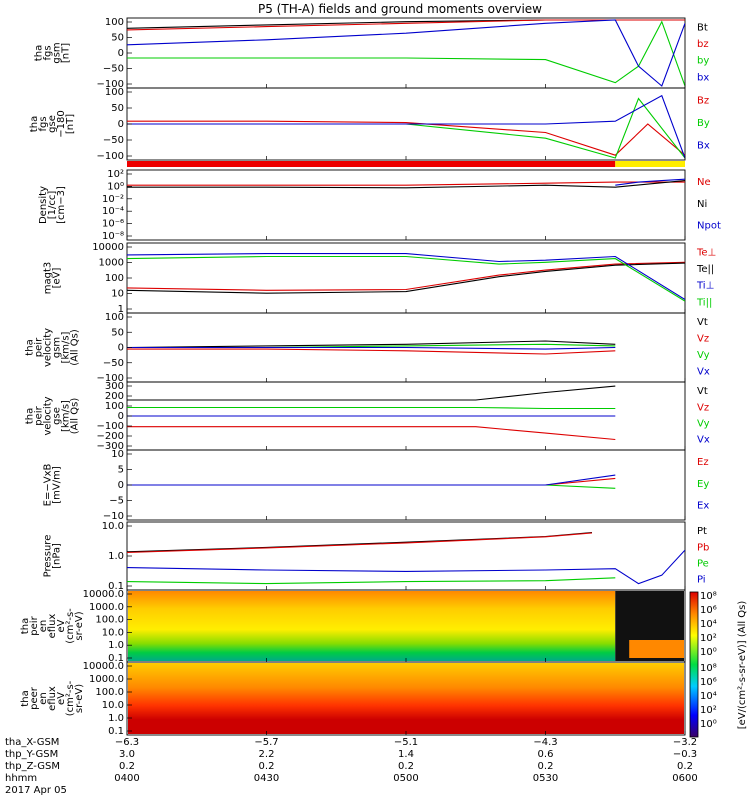 This screenshot has height=800, width=750. What do you see at coordinates (545, 778) in the screenshot?
I see `footer-value: 0530` at bounding box center [545, 778].